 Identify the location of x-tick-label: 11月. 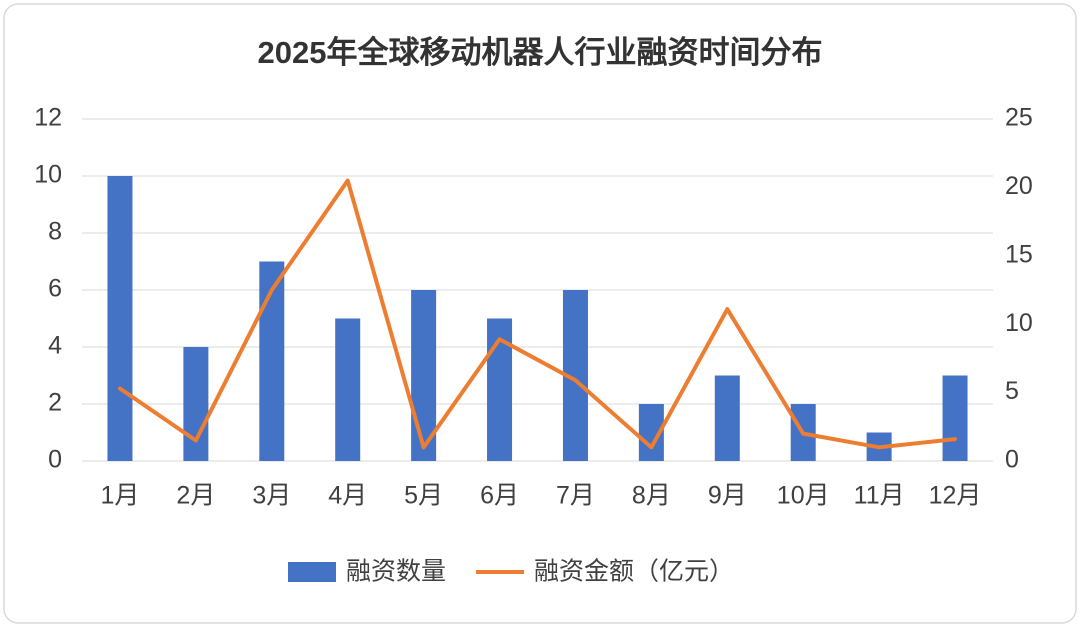
(879, 496).